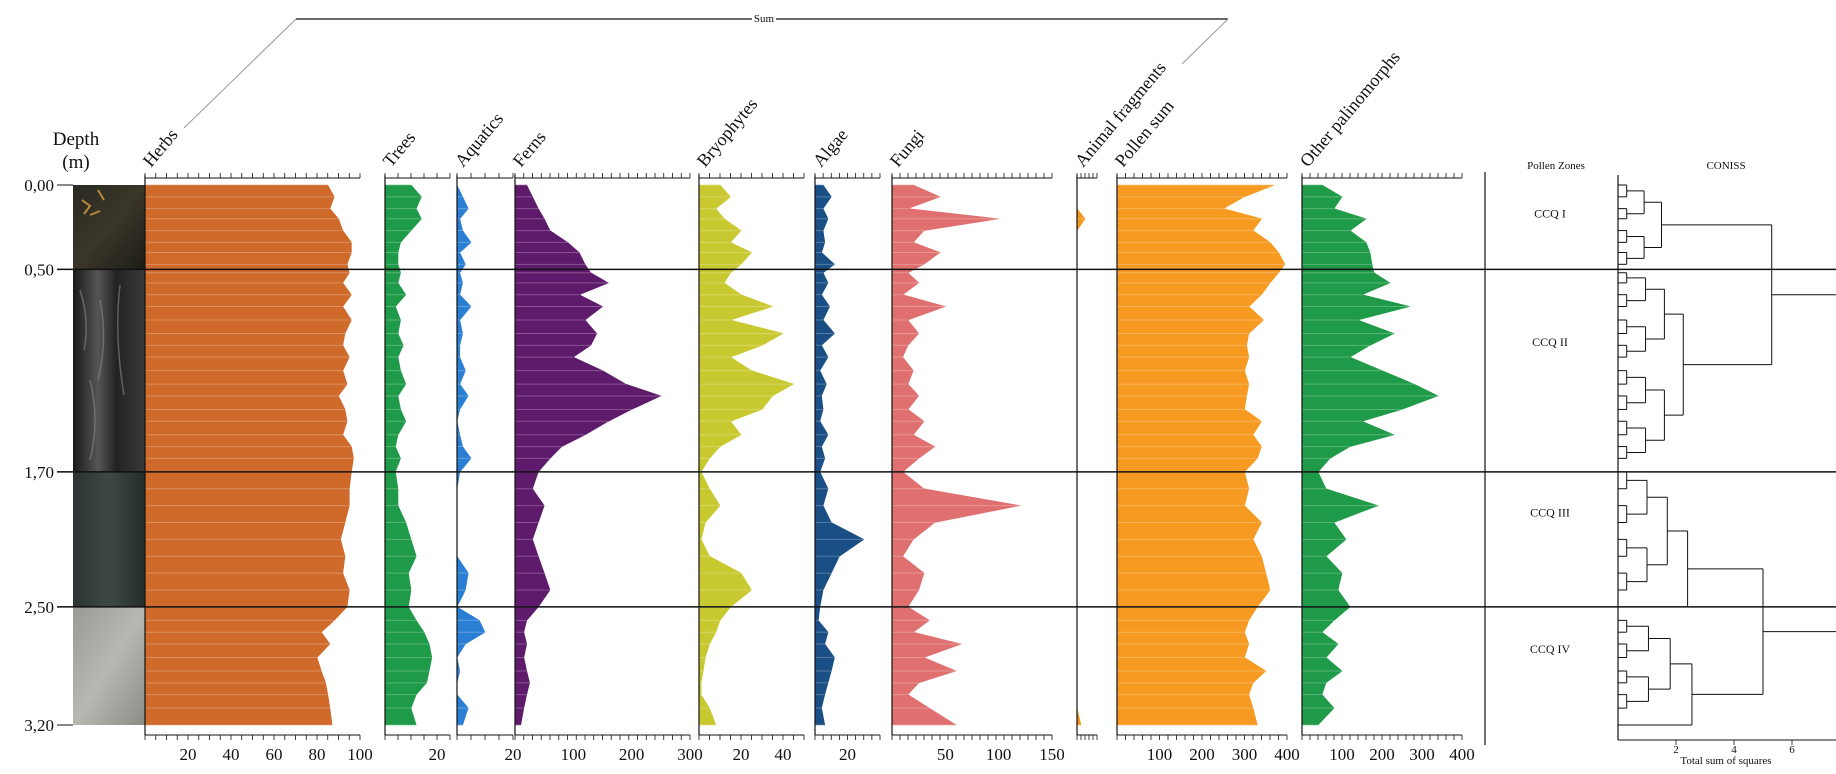 This screenshot has width=1836, height=774. What do you see at coordinates (746, 455) in the screenshot?
I see `area-bryophytes` at bounding box center [746, 455].